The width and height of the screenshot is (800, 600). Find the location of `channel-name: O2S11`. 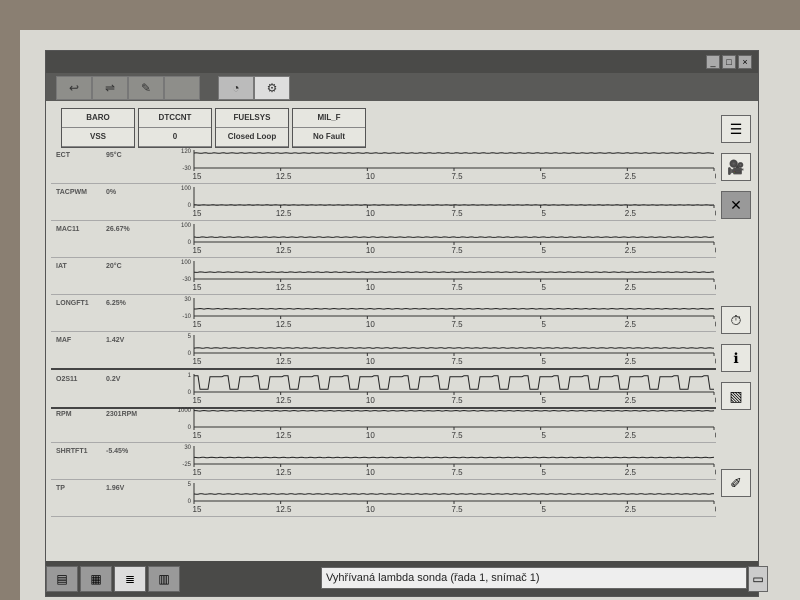

channel-name: O2S11 is located at coordinates (67, 379).